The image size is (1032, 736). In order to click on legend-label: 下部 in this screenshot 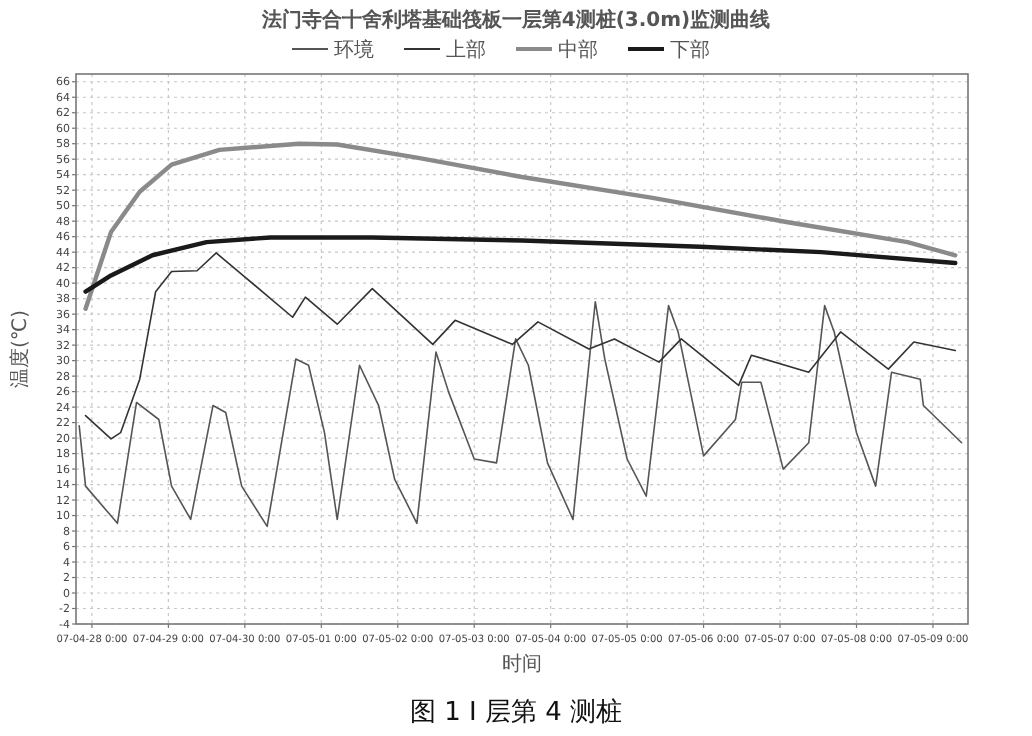, I will do `click(690, 50)`.